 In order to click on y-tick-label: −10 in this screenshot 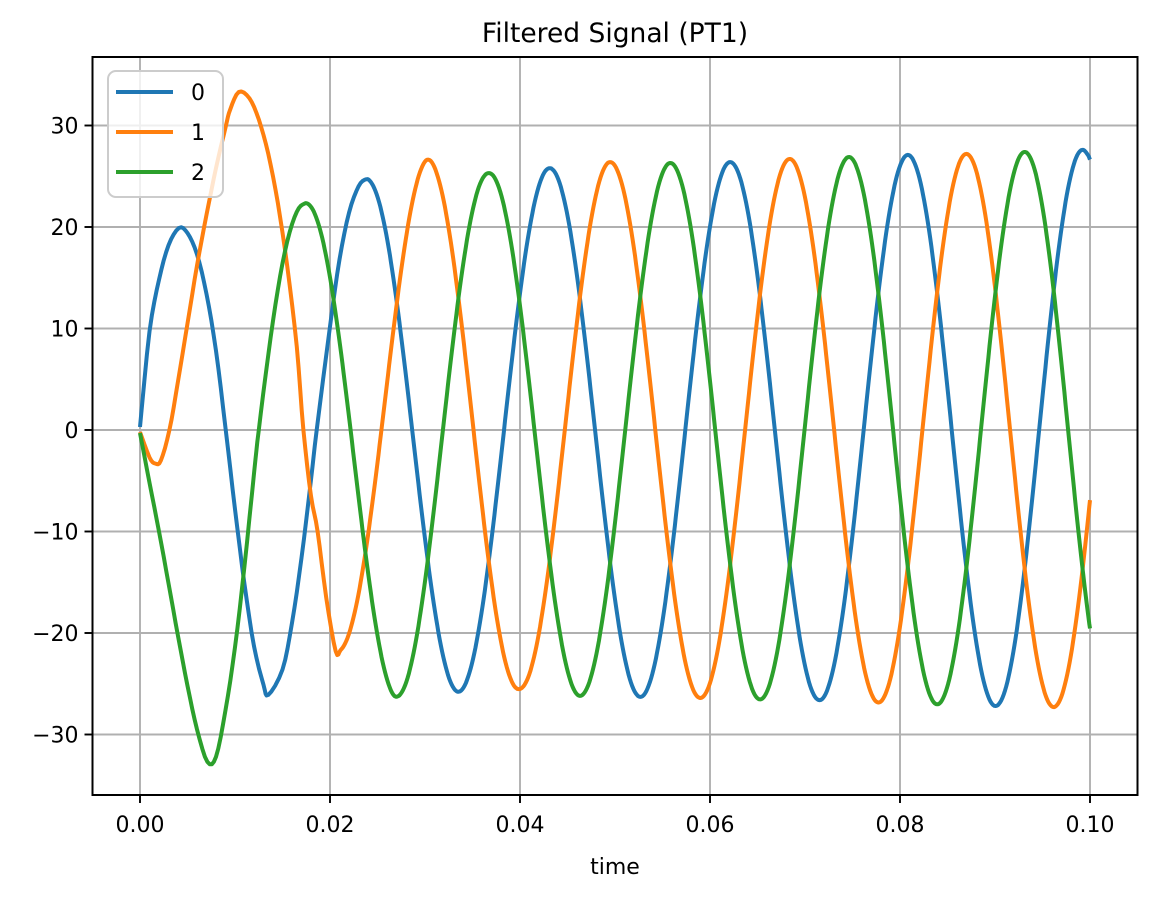, I will do `click(55, 533)`.